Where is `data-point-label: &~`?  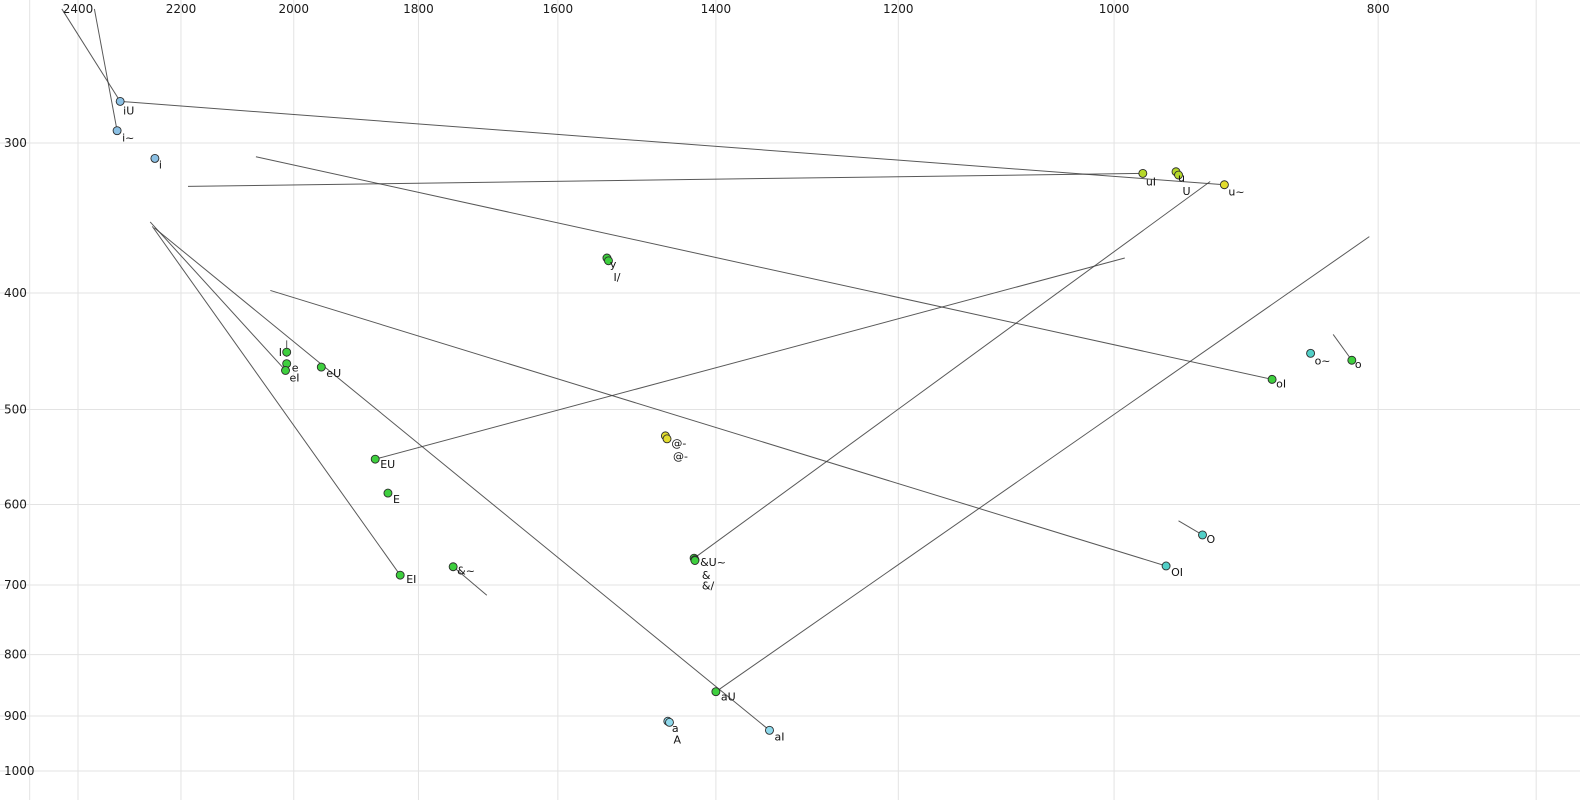
data-point-label: &~ is located at coordinates (466, 571).